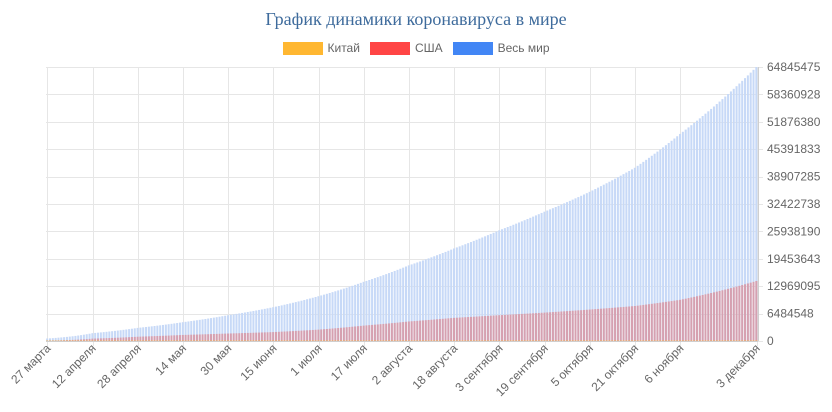 The height and width of the screenshot is (412, 832). I want to click on bar-Весь-мир-195, so click(598, 264).